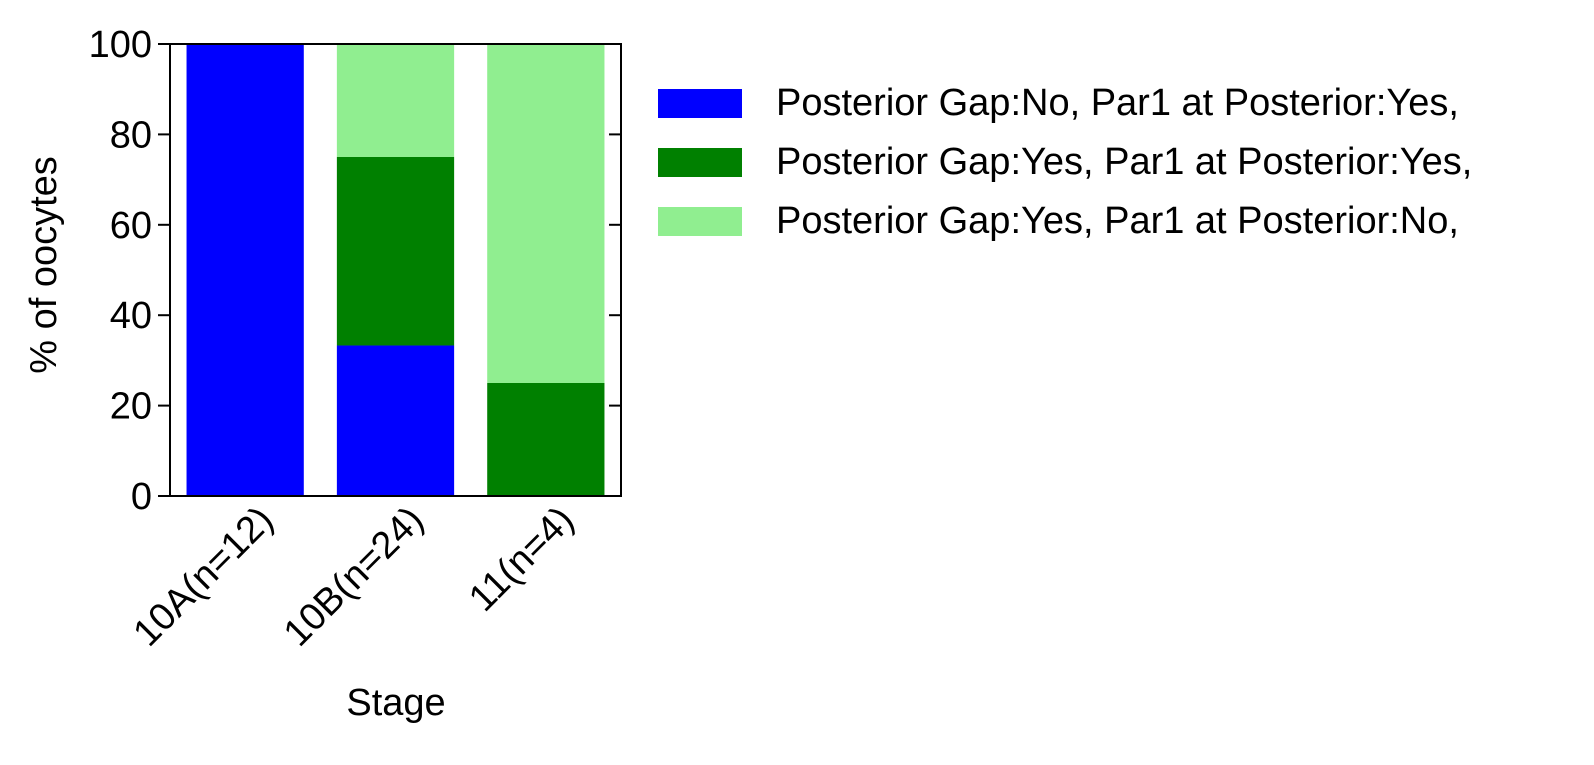 This screenshot has height=765, width=1594. I want to click on y-tick-label: 100, so click(120, 45).